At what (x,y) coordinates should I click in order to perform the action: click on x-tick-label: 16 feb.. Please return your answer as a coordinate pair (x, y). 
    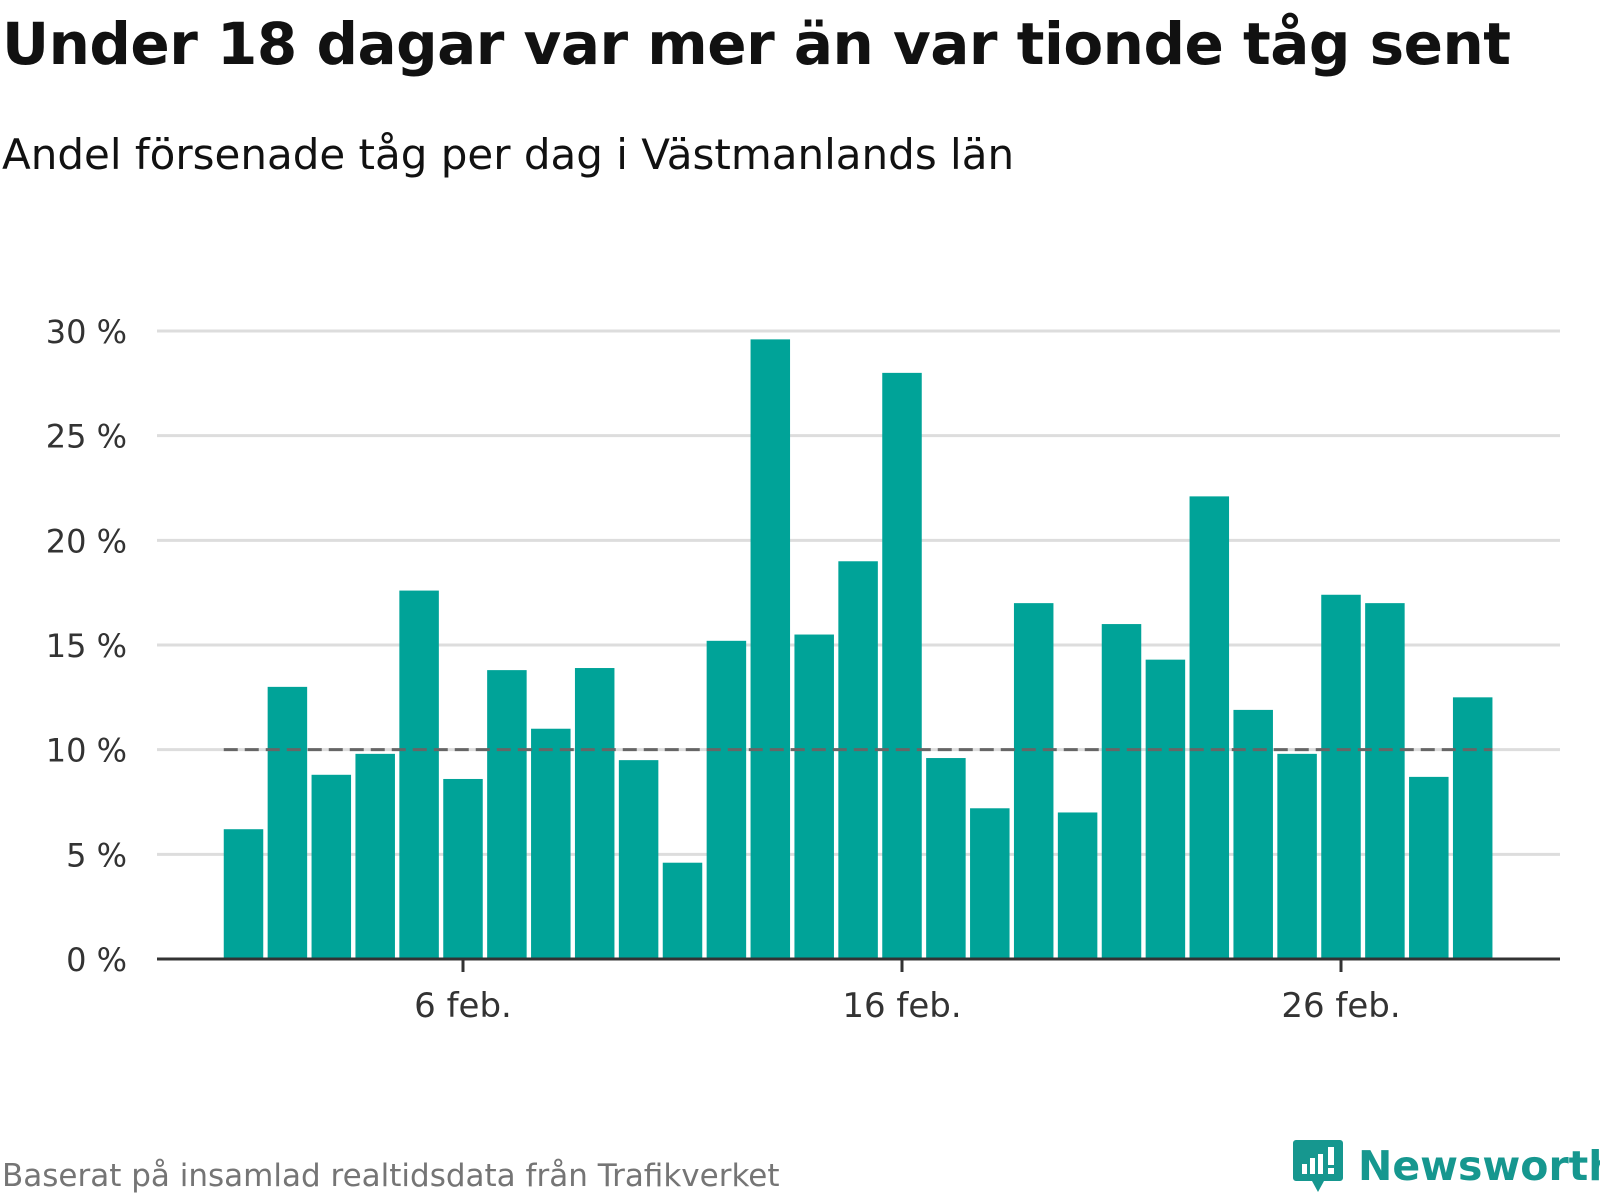
    Looking at the image, I should click on (901, 1006).